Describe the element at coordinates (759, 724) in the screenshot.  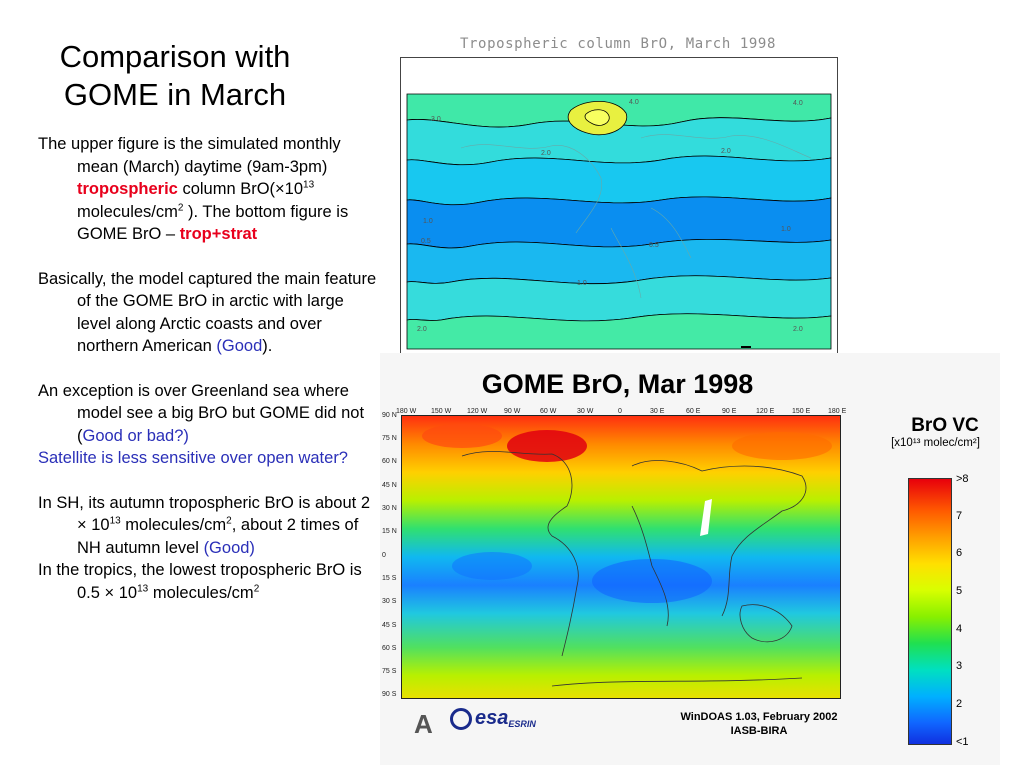
I see `figure-credit: WinDOAS 1.03, February 2002 IASB-BIRA` at that location.